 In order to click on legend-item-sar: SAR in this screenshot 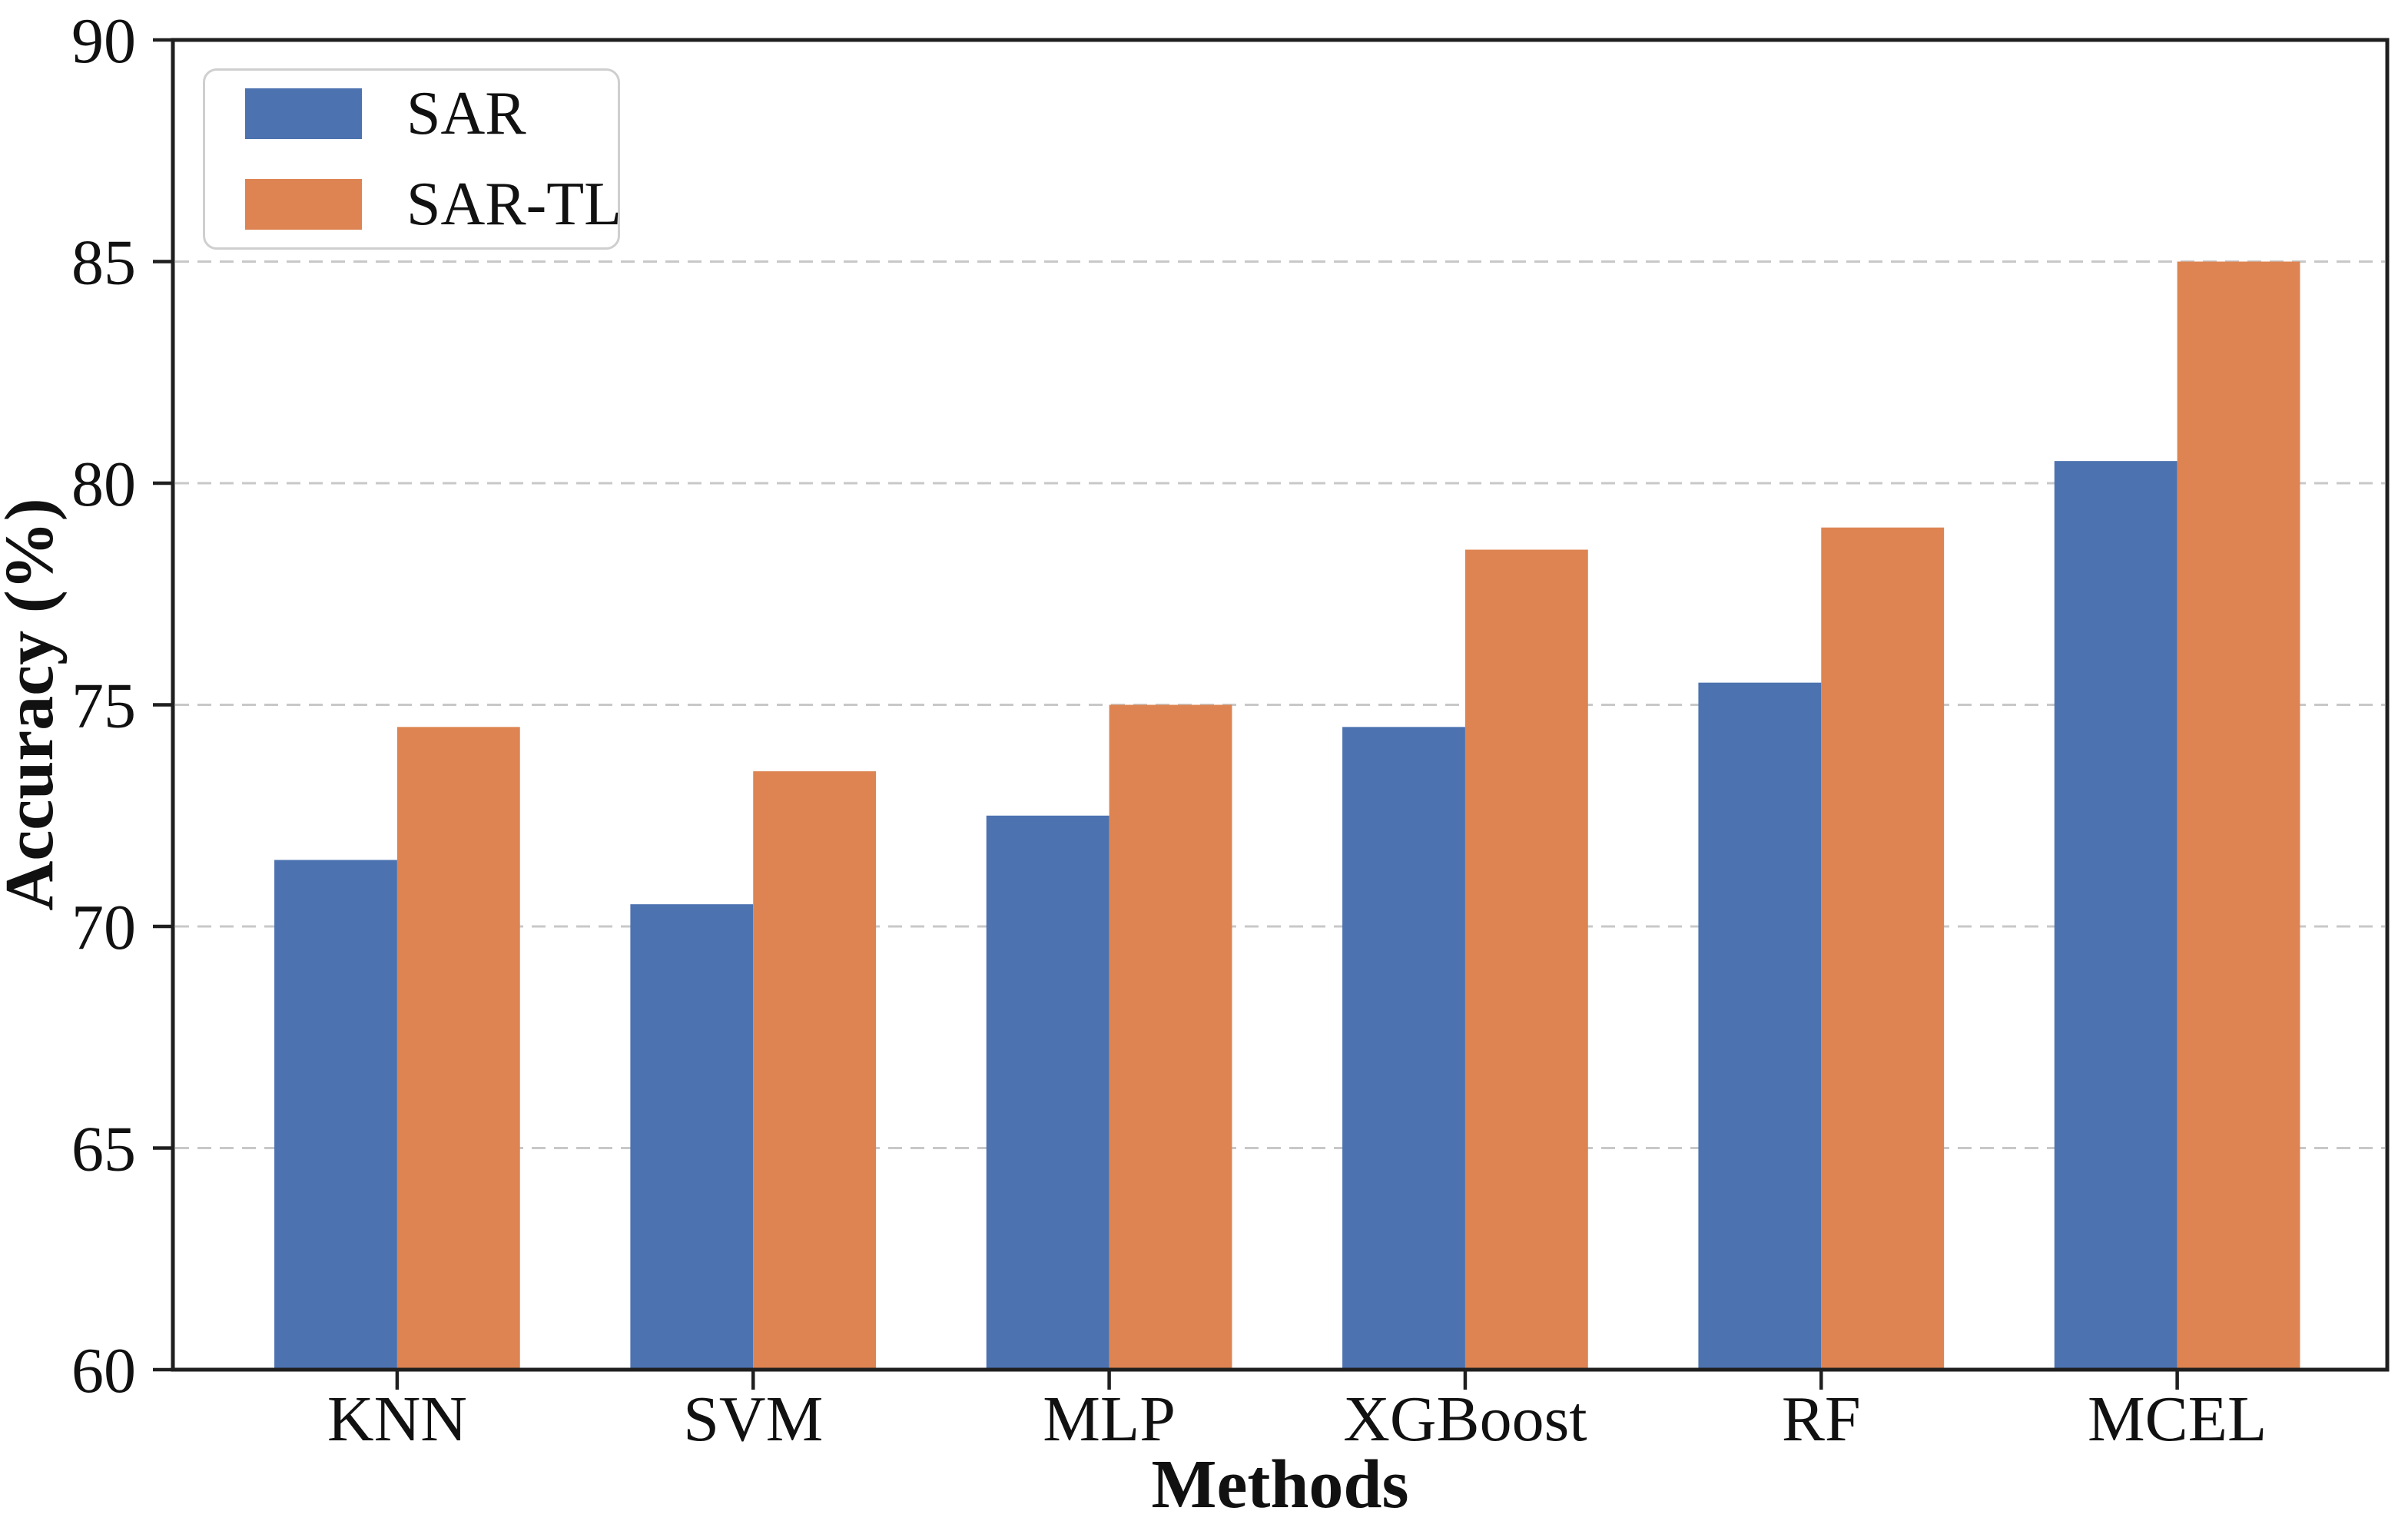, I will do `click(420, 113)`.